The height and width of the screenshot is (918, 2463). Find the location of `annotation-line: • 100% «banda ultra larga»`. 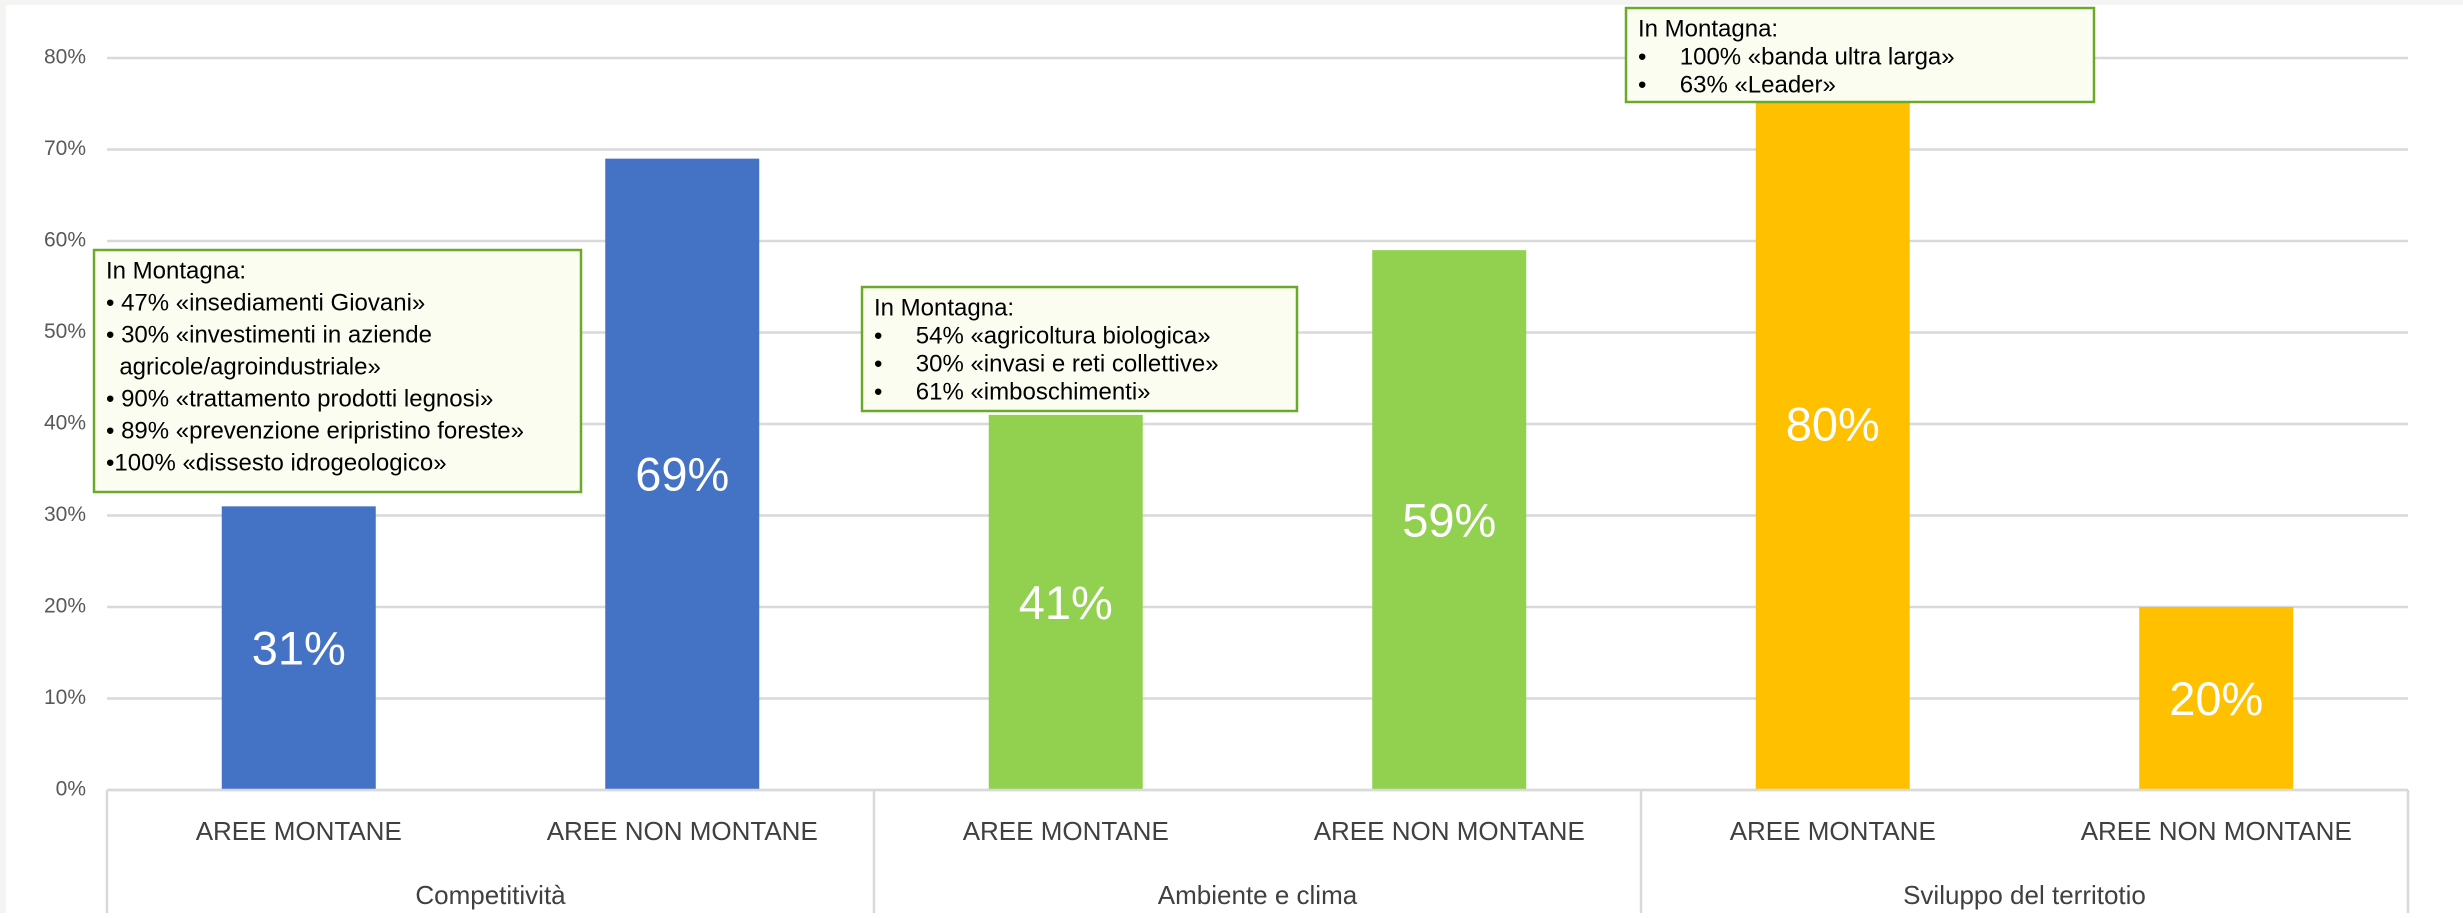

annotation-line: • 100% «banda ultra larga» is located at coordinates (1796, 56).